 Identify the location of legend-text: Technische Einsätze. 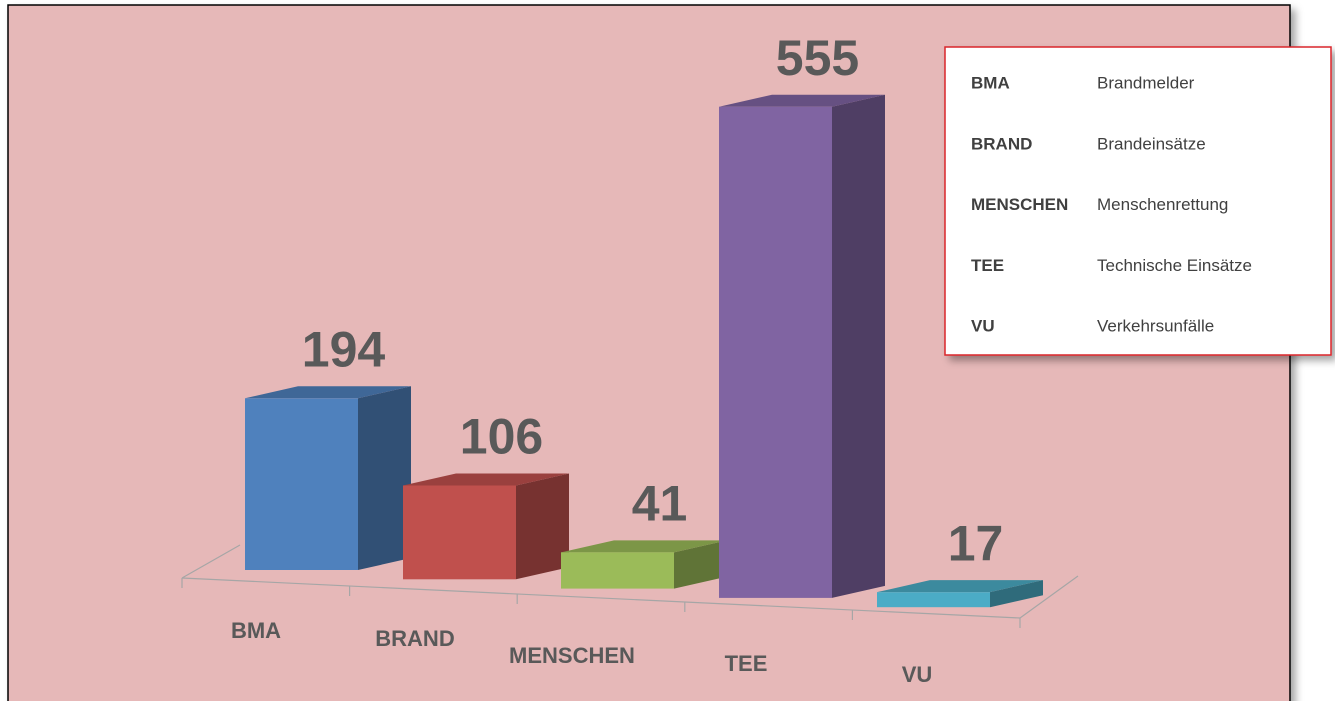
(1174, 265).